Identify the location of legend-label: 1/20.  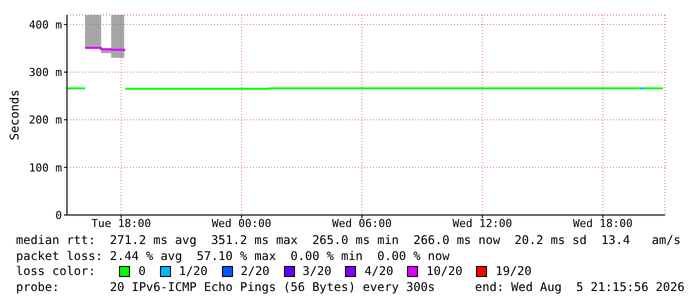
(193, 272).